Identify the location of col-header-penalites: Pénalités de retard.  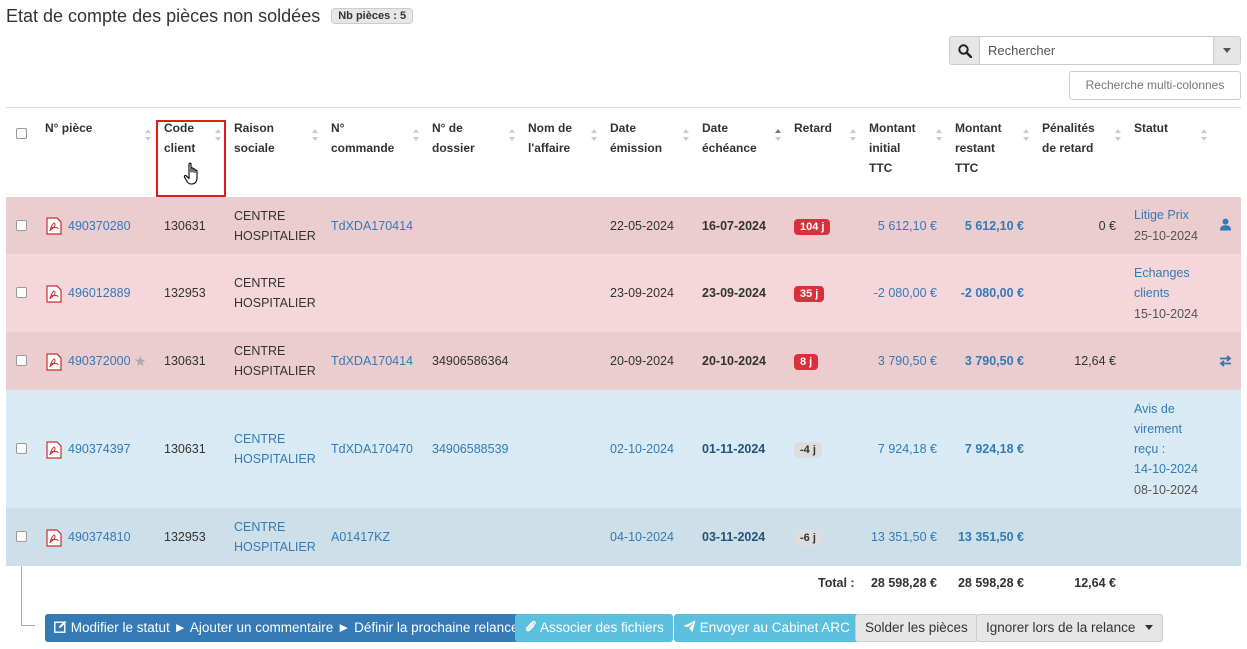
(1068, 138).